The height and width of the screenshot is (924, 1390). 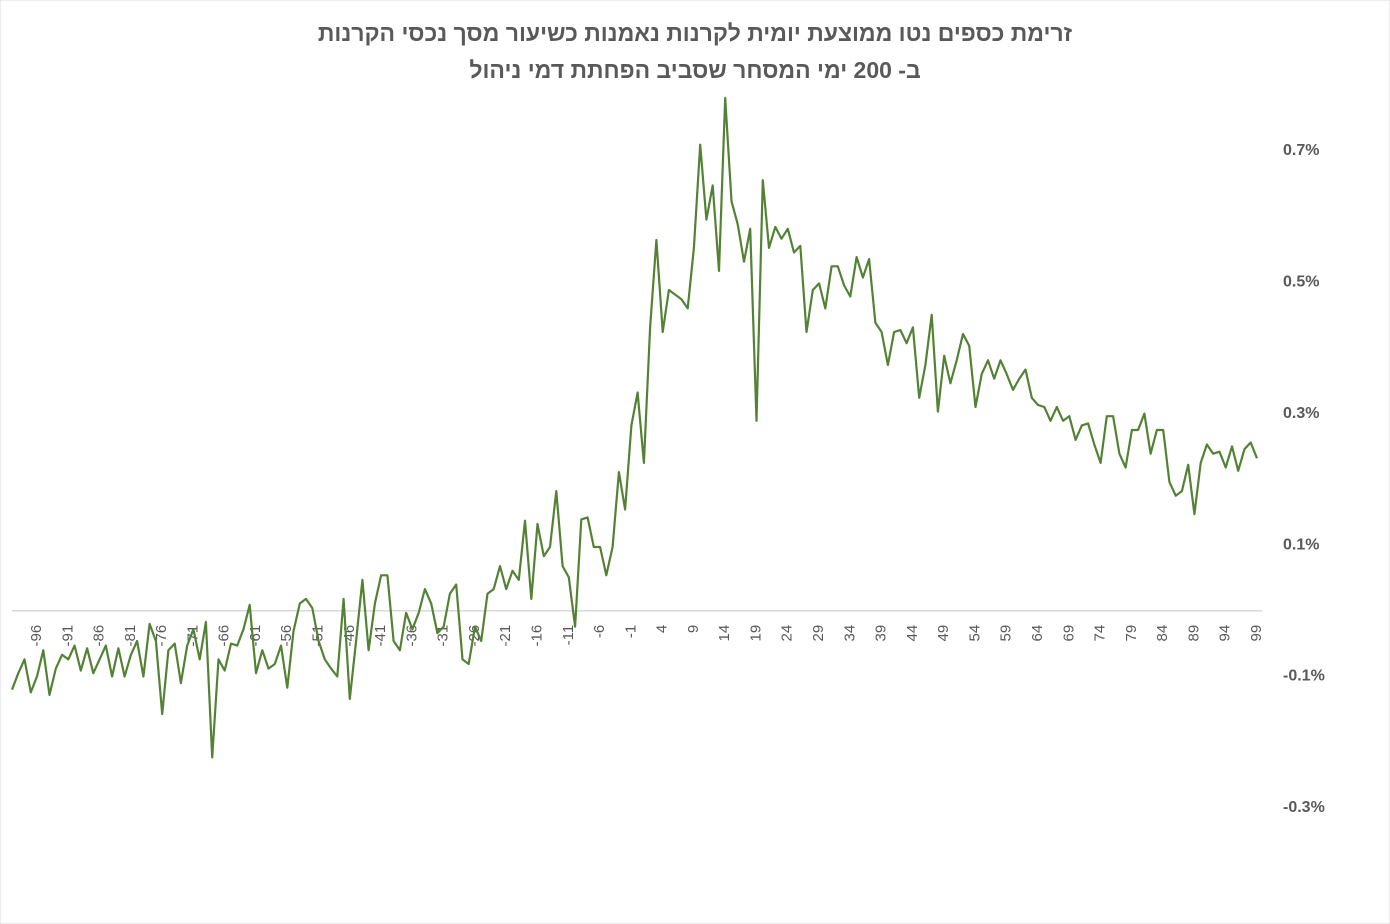 I want to click on x-tick-label: 9, so click(x=693, y=629).